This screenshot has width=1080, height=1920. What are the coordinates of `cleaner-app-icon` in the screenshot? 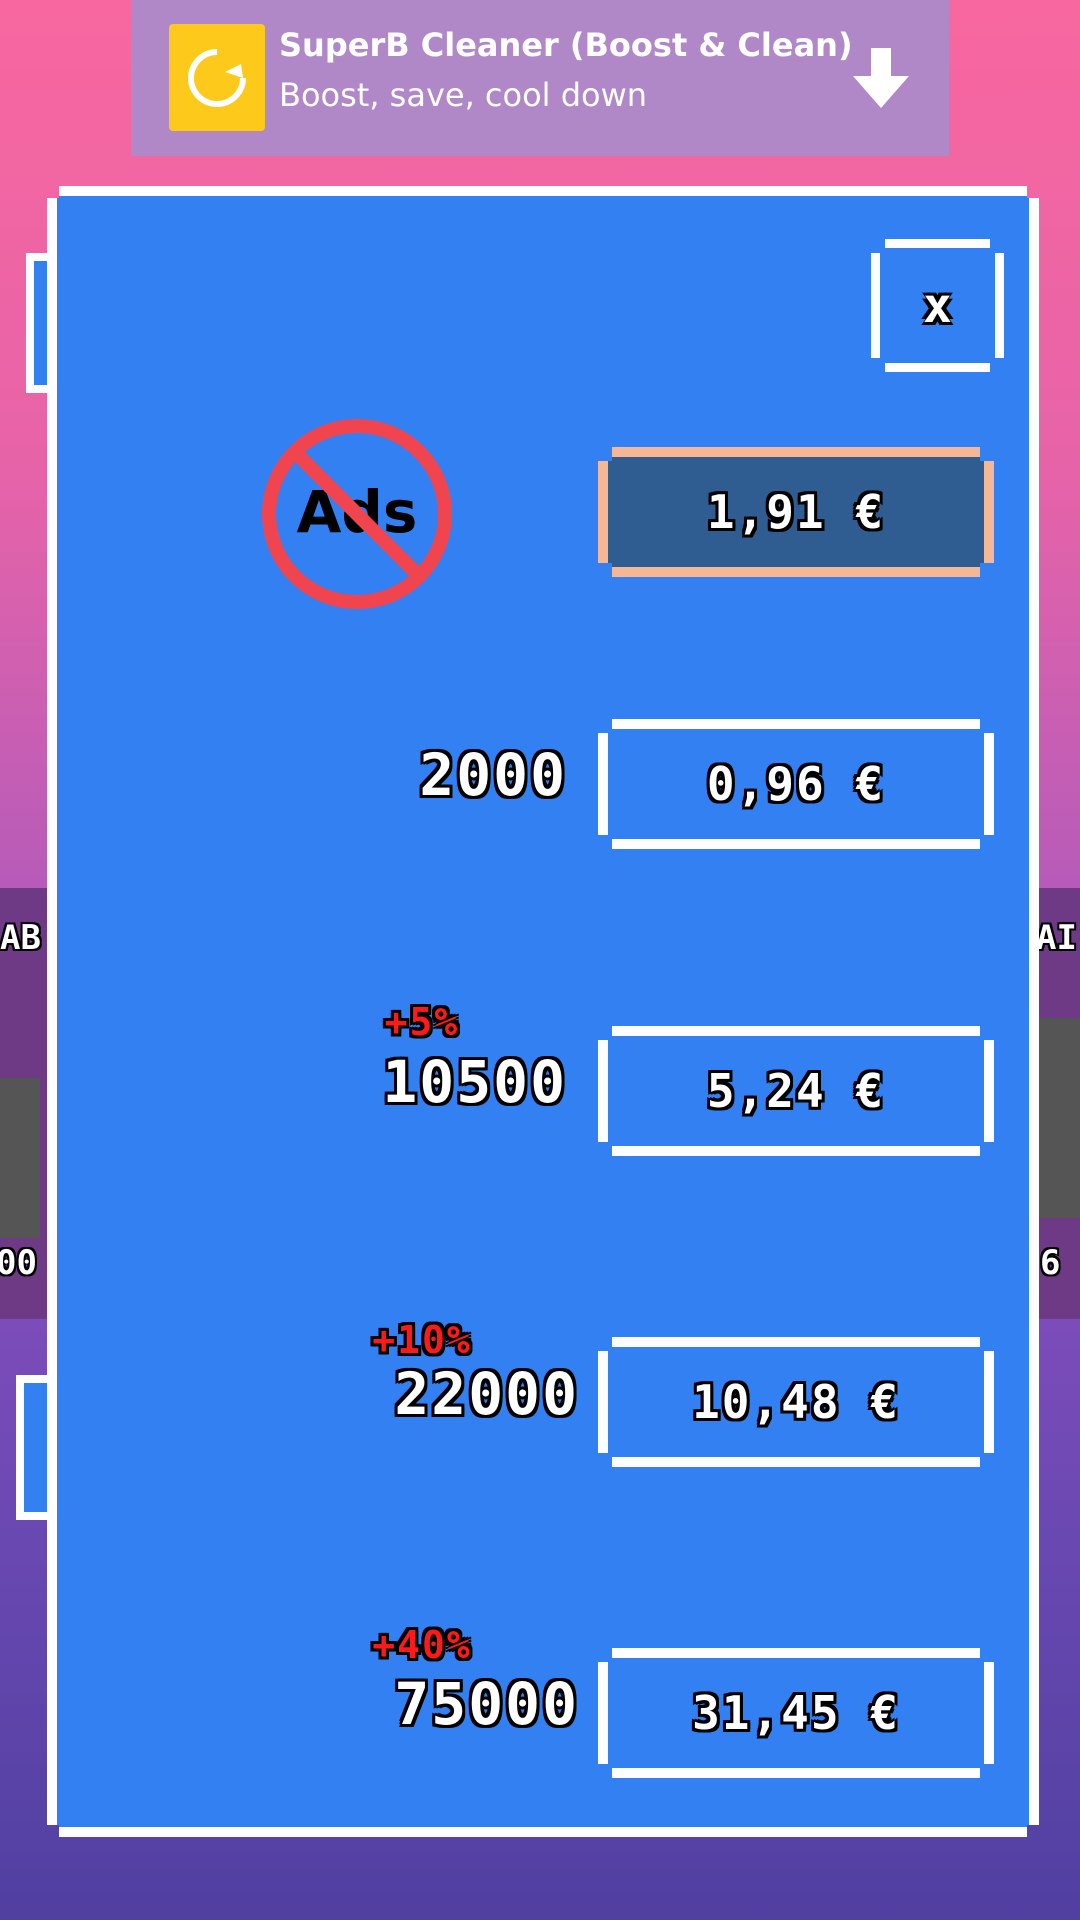 It's located at (217, 77).